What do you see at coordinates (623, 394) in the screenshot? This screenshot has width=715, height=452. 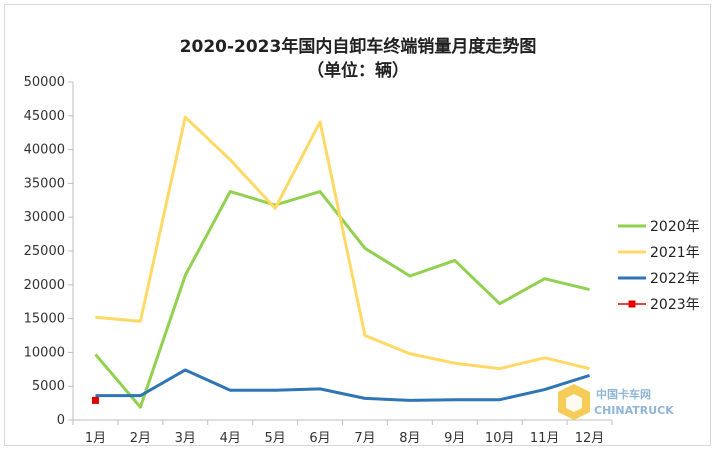 I see `watermark-cn: 中国卡车网` at bounding box center [623, 394].